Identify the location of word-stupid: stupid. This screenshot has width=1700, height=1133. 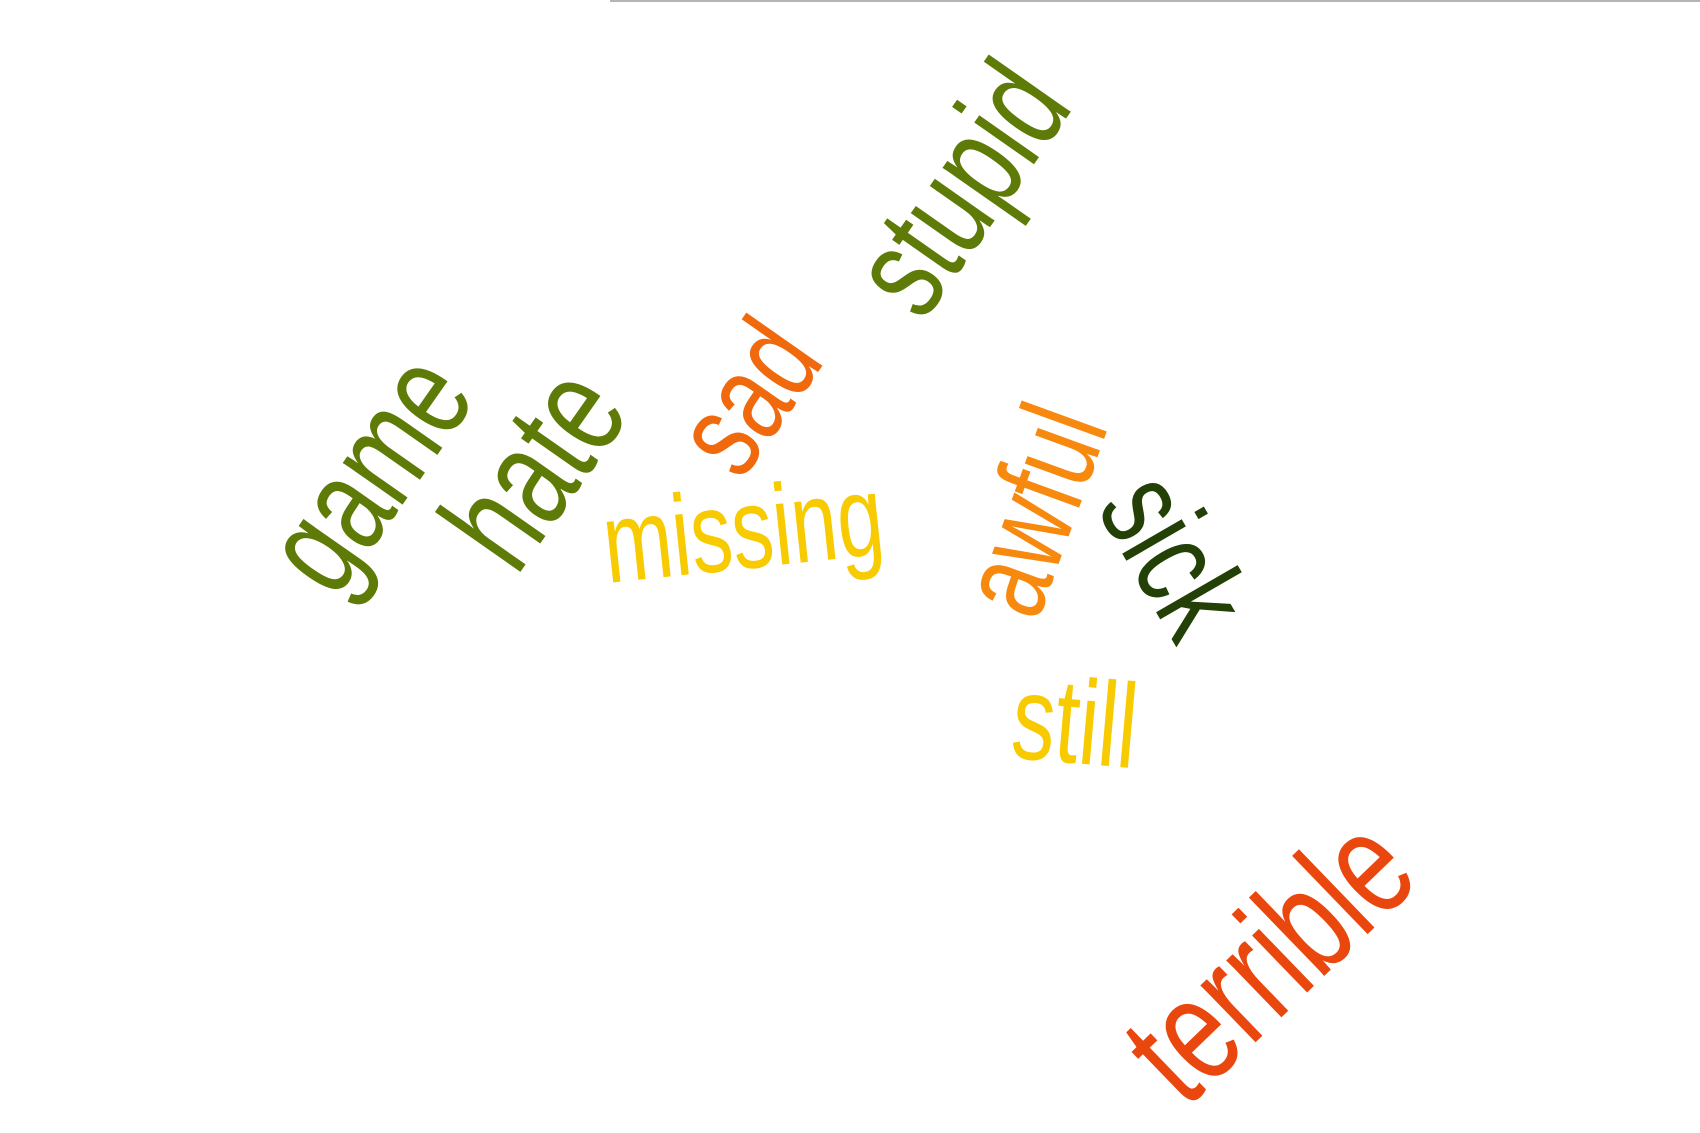
(960, 188).